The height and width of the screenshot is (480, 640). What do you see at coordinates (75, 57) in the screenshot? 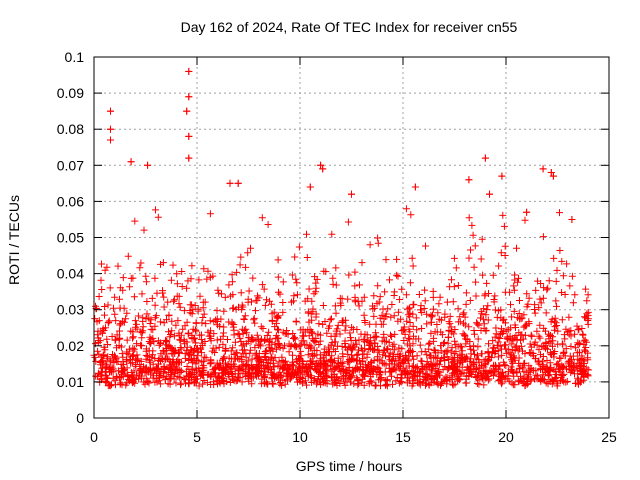
I see `y-tick-label: 0.1` at bounding box center [75, 57].